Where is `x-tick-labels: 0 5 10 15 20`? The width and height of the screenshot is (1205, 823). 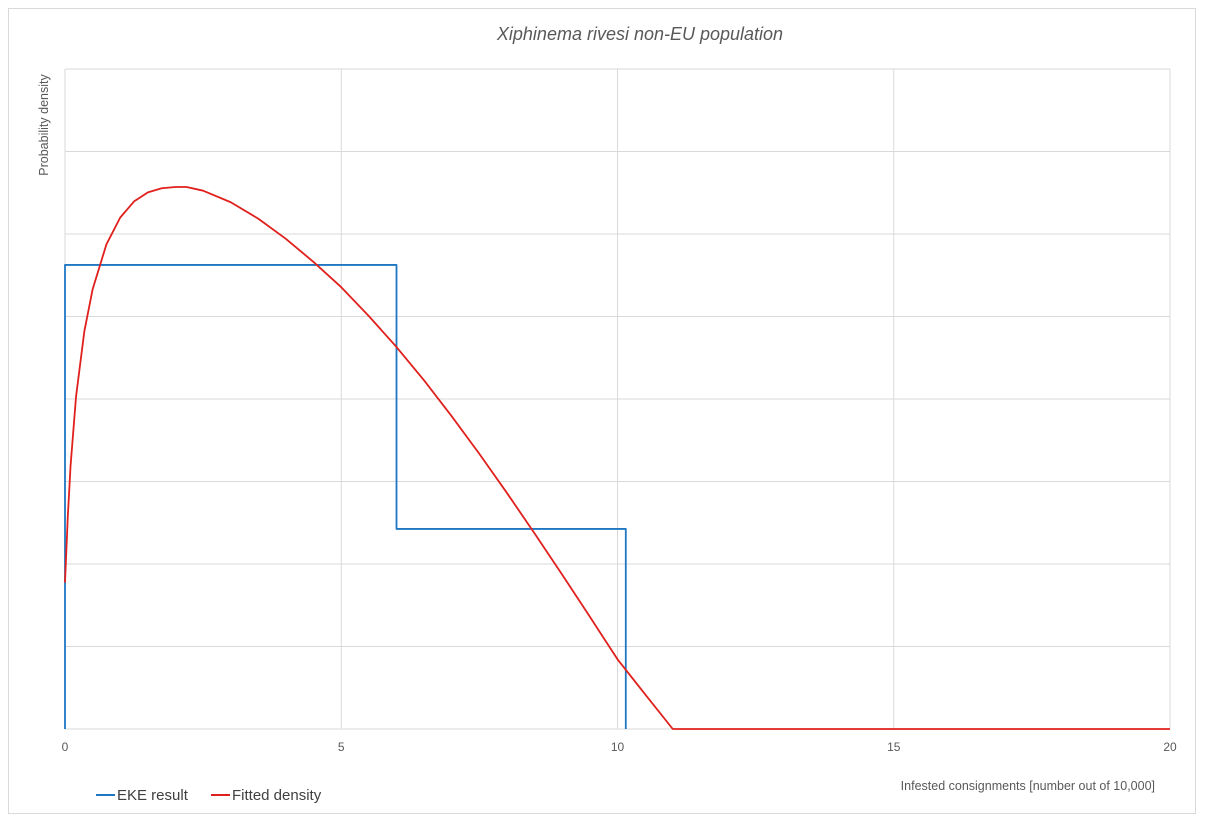
x-tick-labels: 0 5 10 15 20 is located at coordinates (619, 747).